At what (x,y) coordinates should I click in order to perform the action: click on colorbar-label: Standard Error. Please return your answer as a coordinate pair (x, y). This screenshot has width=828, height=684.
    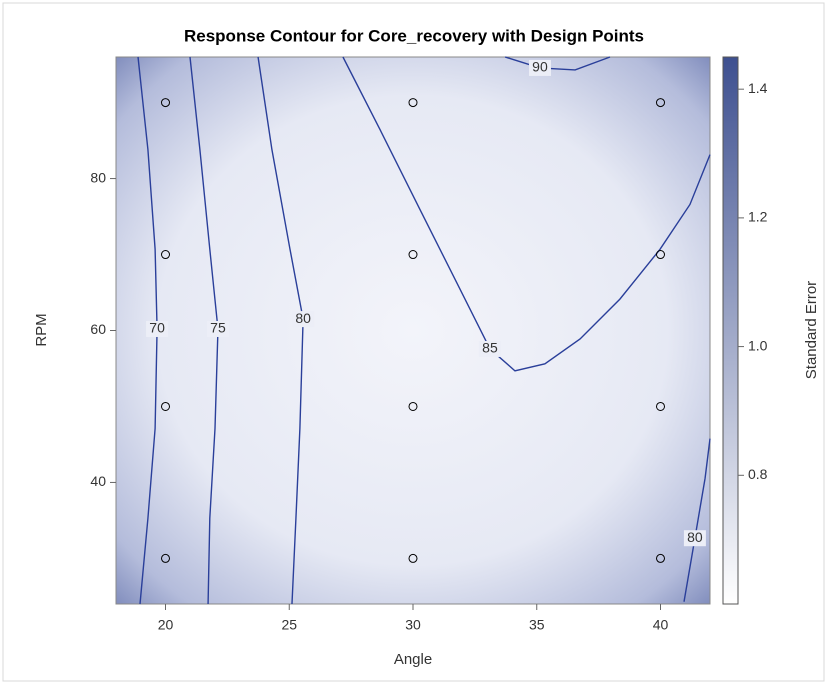
    Looking at the image, I should click on (811, 330).